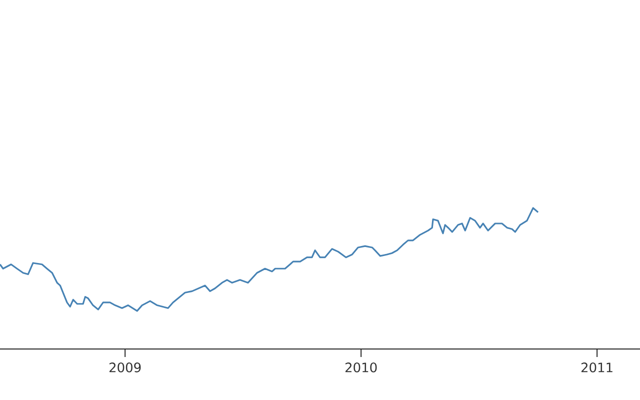 Image resolution: width=640 pixels, height=400 pixels. What do you see at coordinates (596, 367) in the screenshot?
I see `x-tick-label: 2011` at bounding box center [596, 367].